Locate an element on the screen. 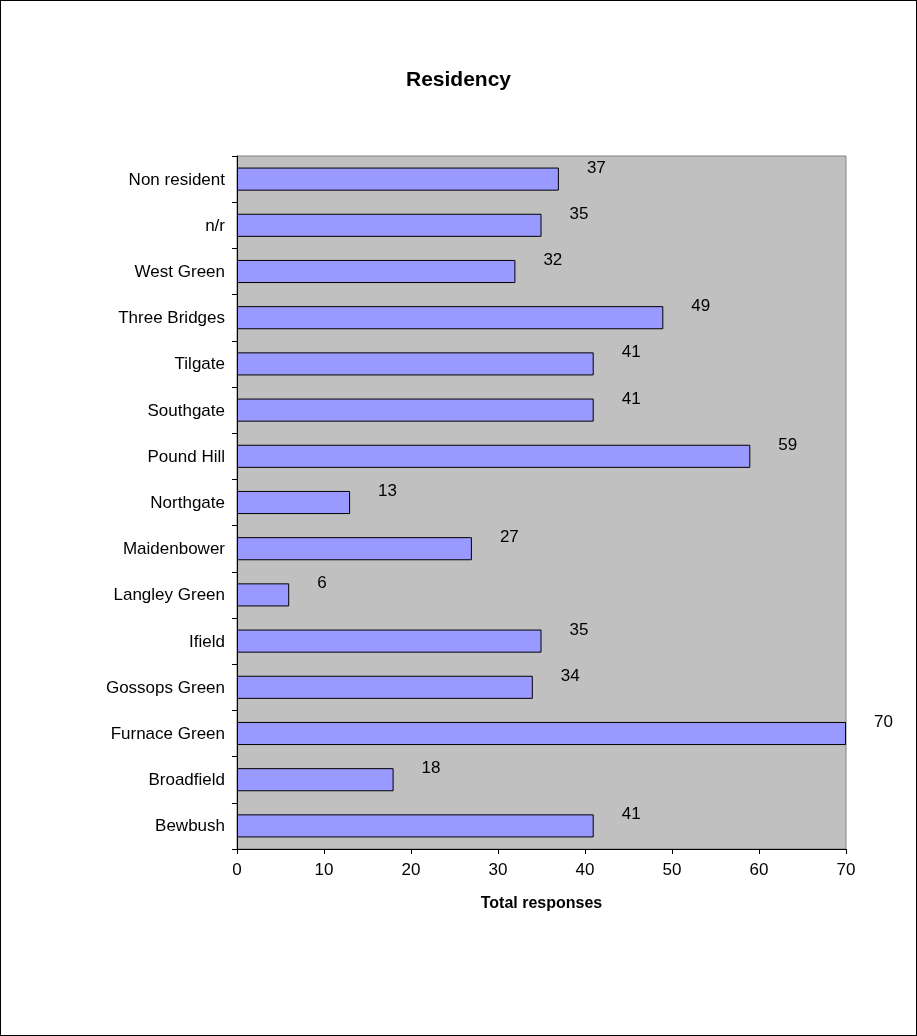 The image size is (917, 1036). y-tick-label: Tilgate is located at coordinates (199, 364).